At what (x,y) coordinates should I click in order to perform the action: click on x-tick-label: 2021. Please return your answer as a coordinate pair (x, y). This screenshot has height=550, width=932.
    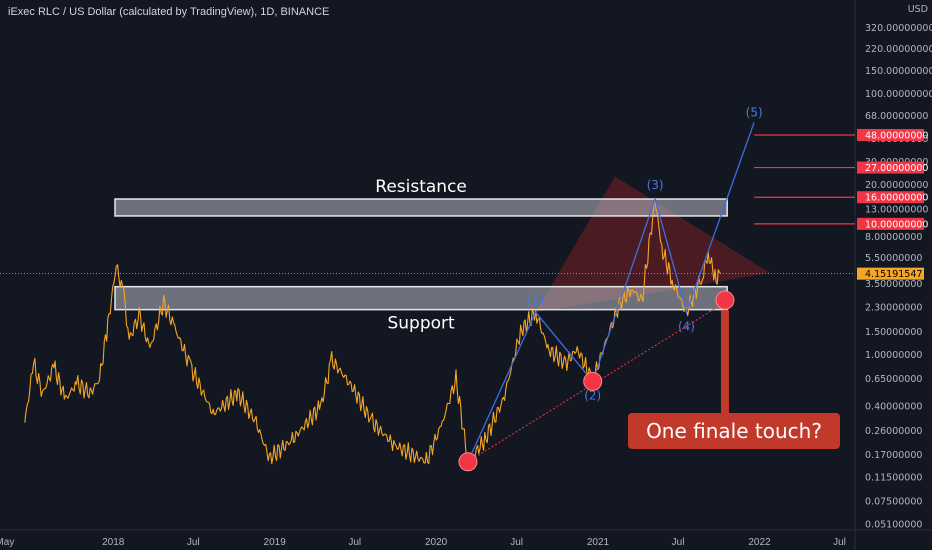
    Looking at the image, I should click on (598, 542).